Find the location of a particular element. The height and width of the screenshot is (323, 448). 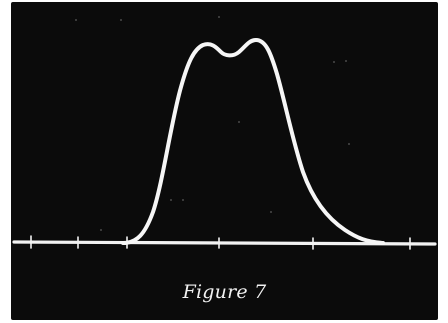

figure-caption: Figure 7 is located at coordinates (224, 292).